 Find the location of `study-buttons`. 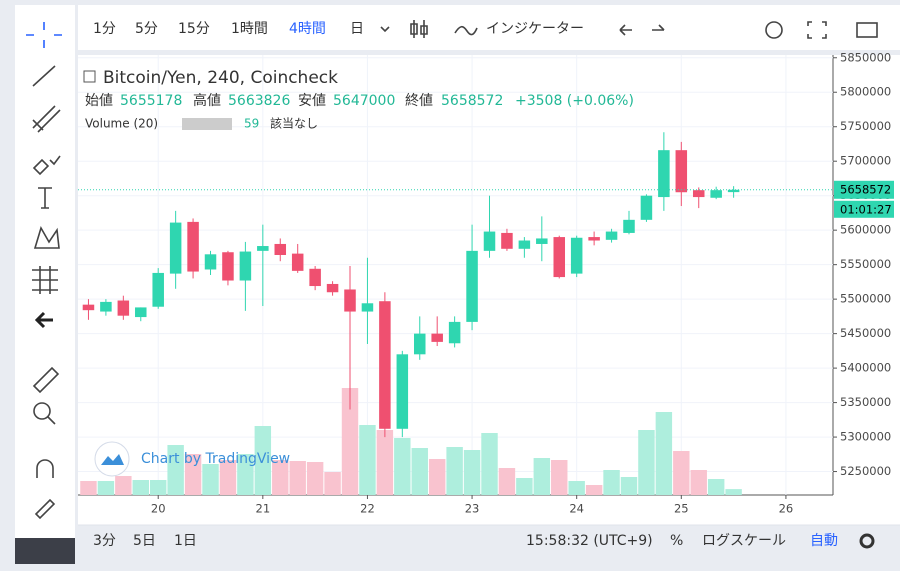

study-buttons is located at coordinates (207, 124).